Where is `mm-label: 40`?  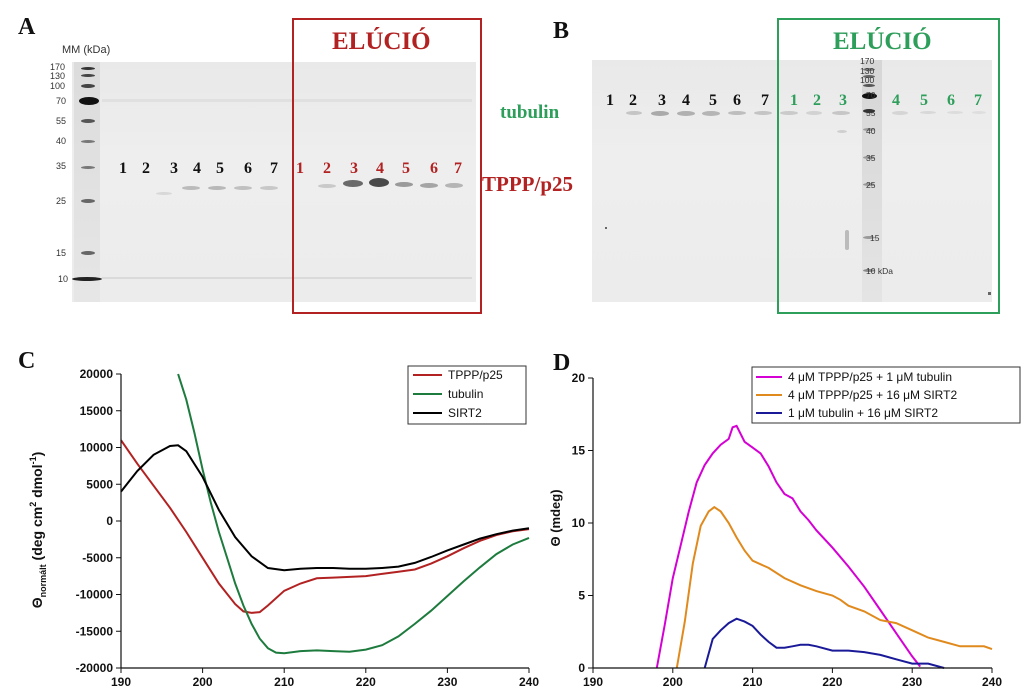
mm-label: 40 is located at coordinates (871, 131).